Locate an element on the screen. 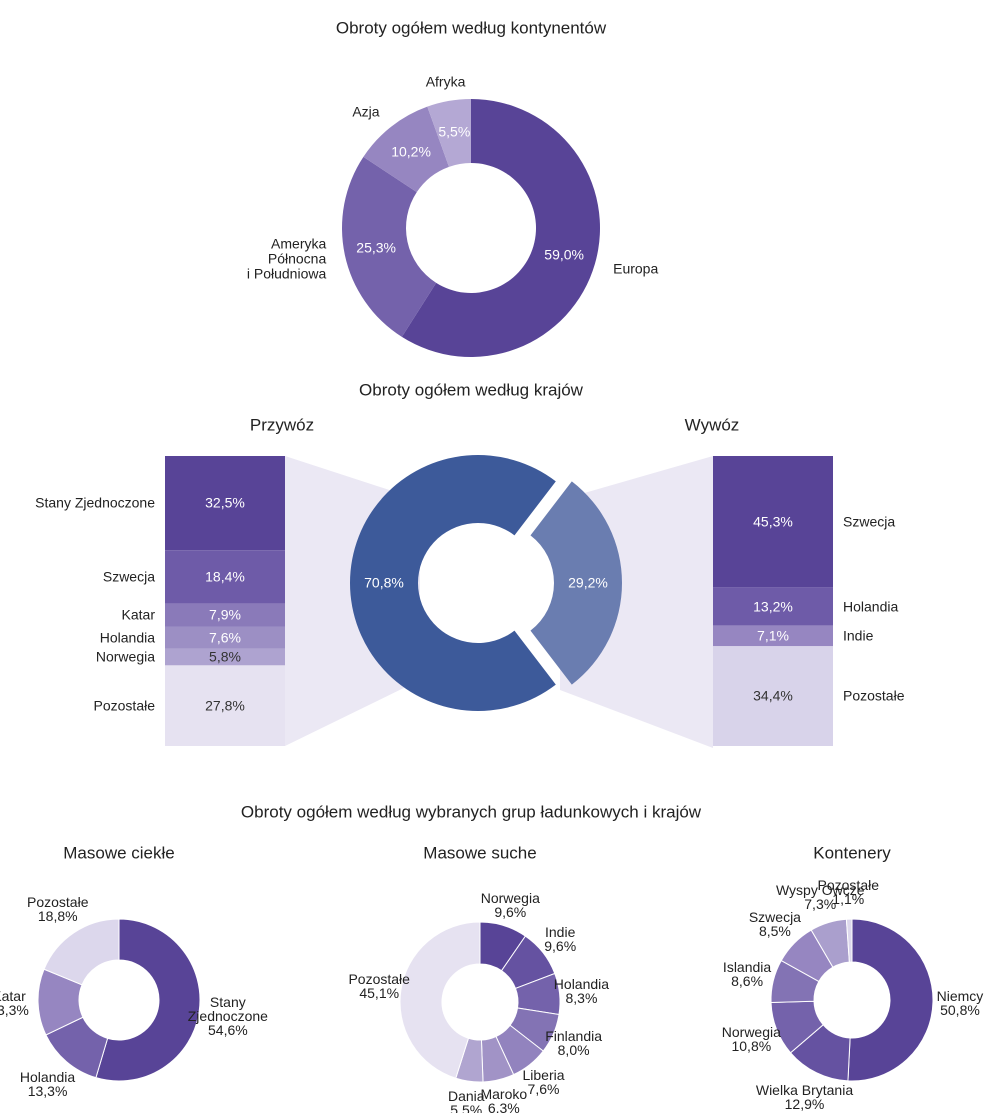  value-label: 18,4% is located at coordinates (225, 576).